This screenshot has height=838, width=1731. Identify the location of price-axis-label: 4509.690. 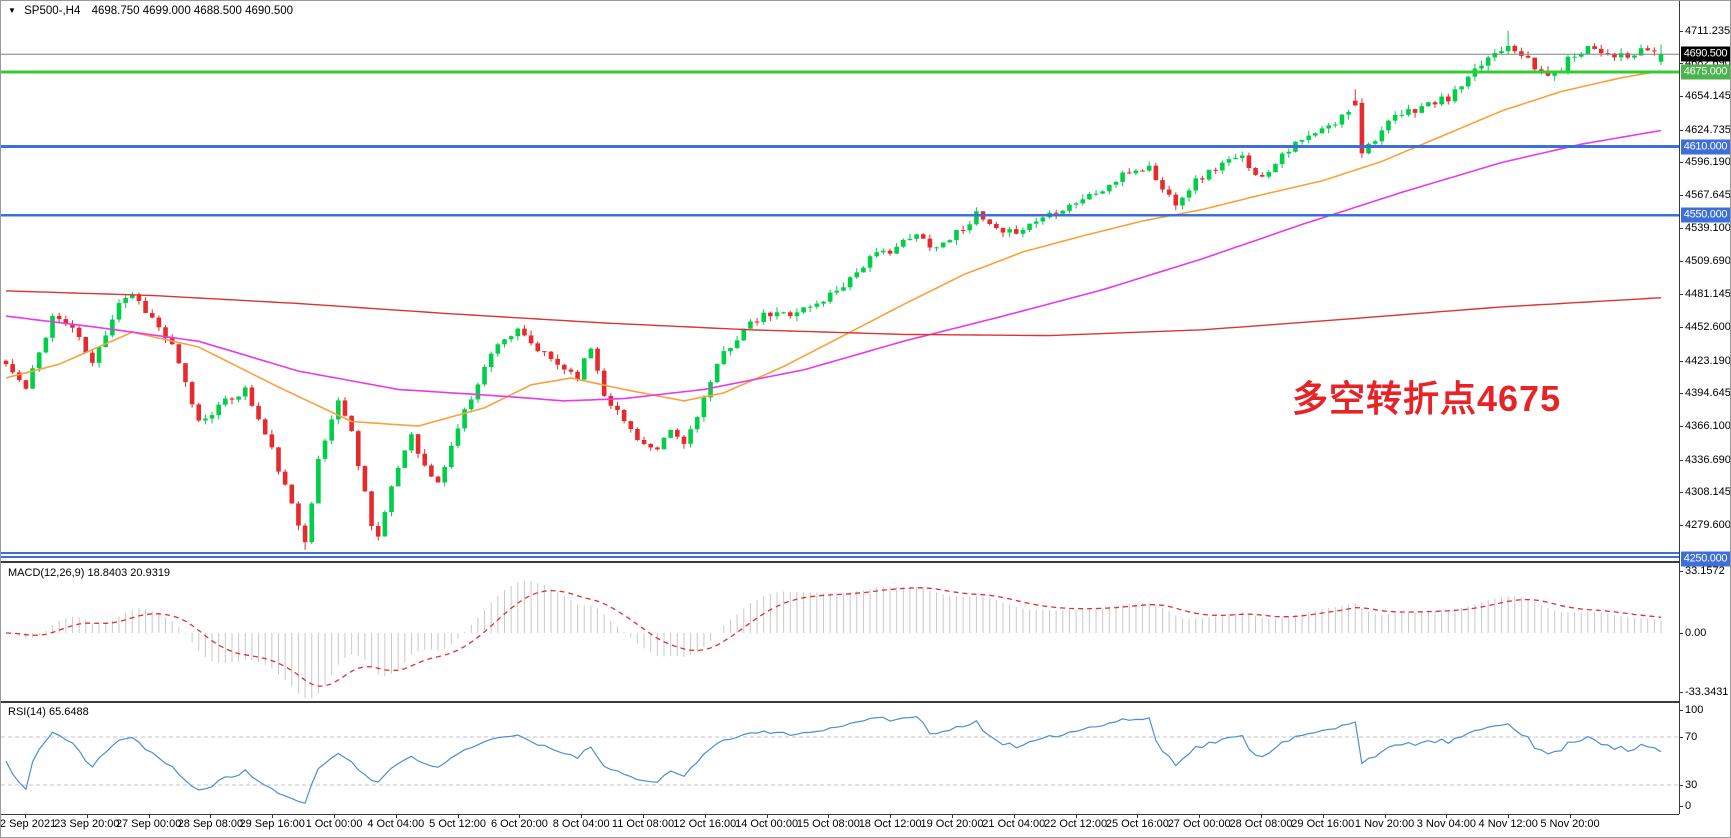
(1708, 261).